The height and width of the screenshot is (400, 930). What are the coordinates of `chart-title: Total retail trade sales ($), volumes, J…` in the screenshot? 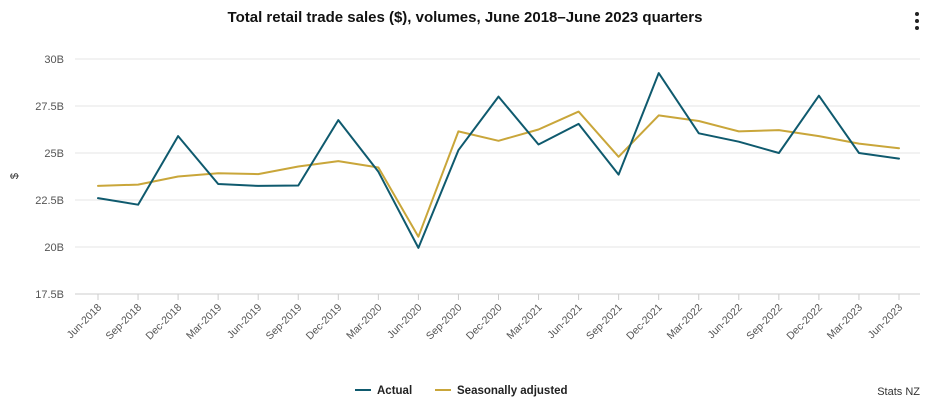 It's located at (465, 17).